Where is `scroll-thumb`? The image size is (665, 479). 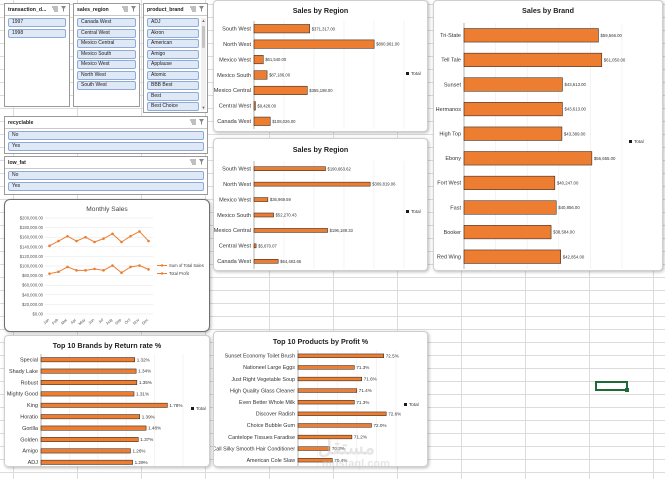 scroll-thumb is located at coordinates (203, 37).